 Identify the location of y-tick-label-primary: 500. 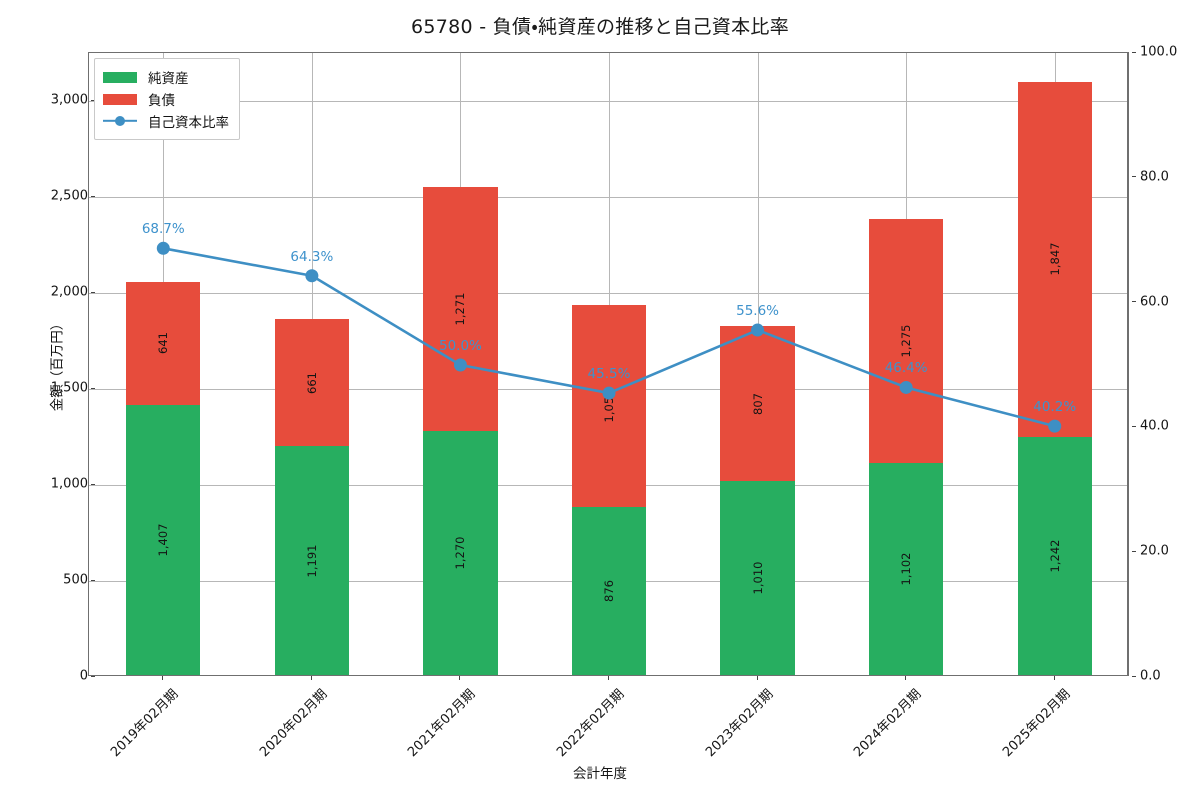
(79, 580).